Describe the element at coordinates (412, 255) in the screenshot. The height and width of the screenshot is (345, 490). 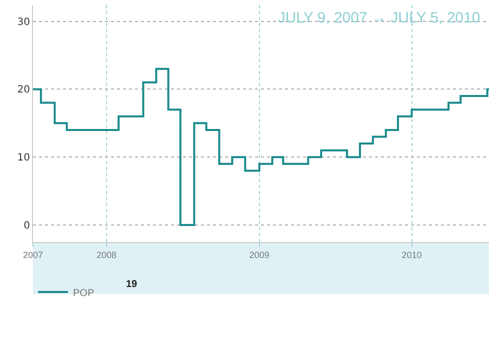
I see `x-tick-label: 2010` at that location.